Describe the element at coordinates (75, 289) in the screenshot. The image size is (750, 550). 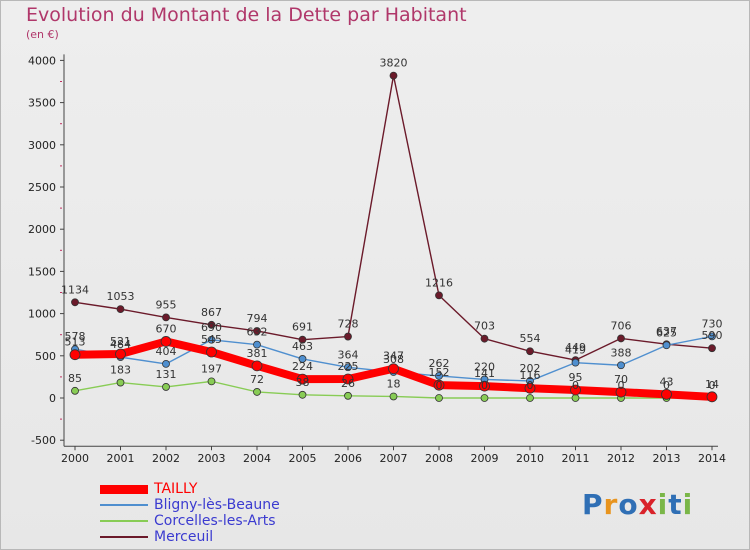
I see `data-label: 1134` at that location.